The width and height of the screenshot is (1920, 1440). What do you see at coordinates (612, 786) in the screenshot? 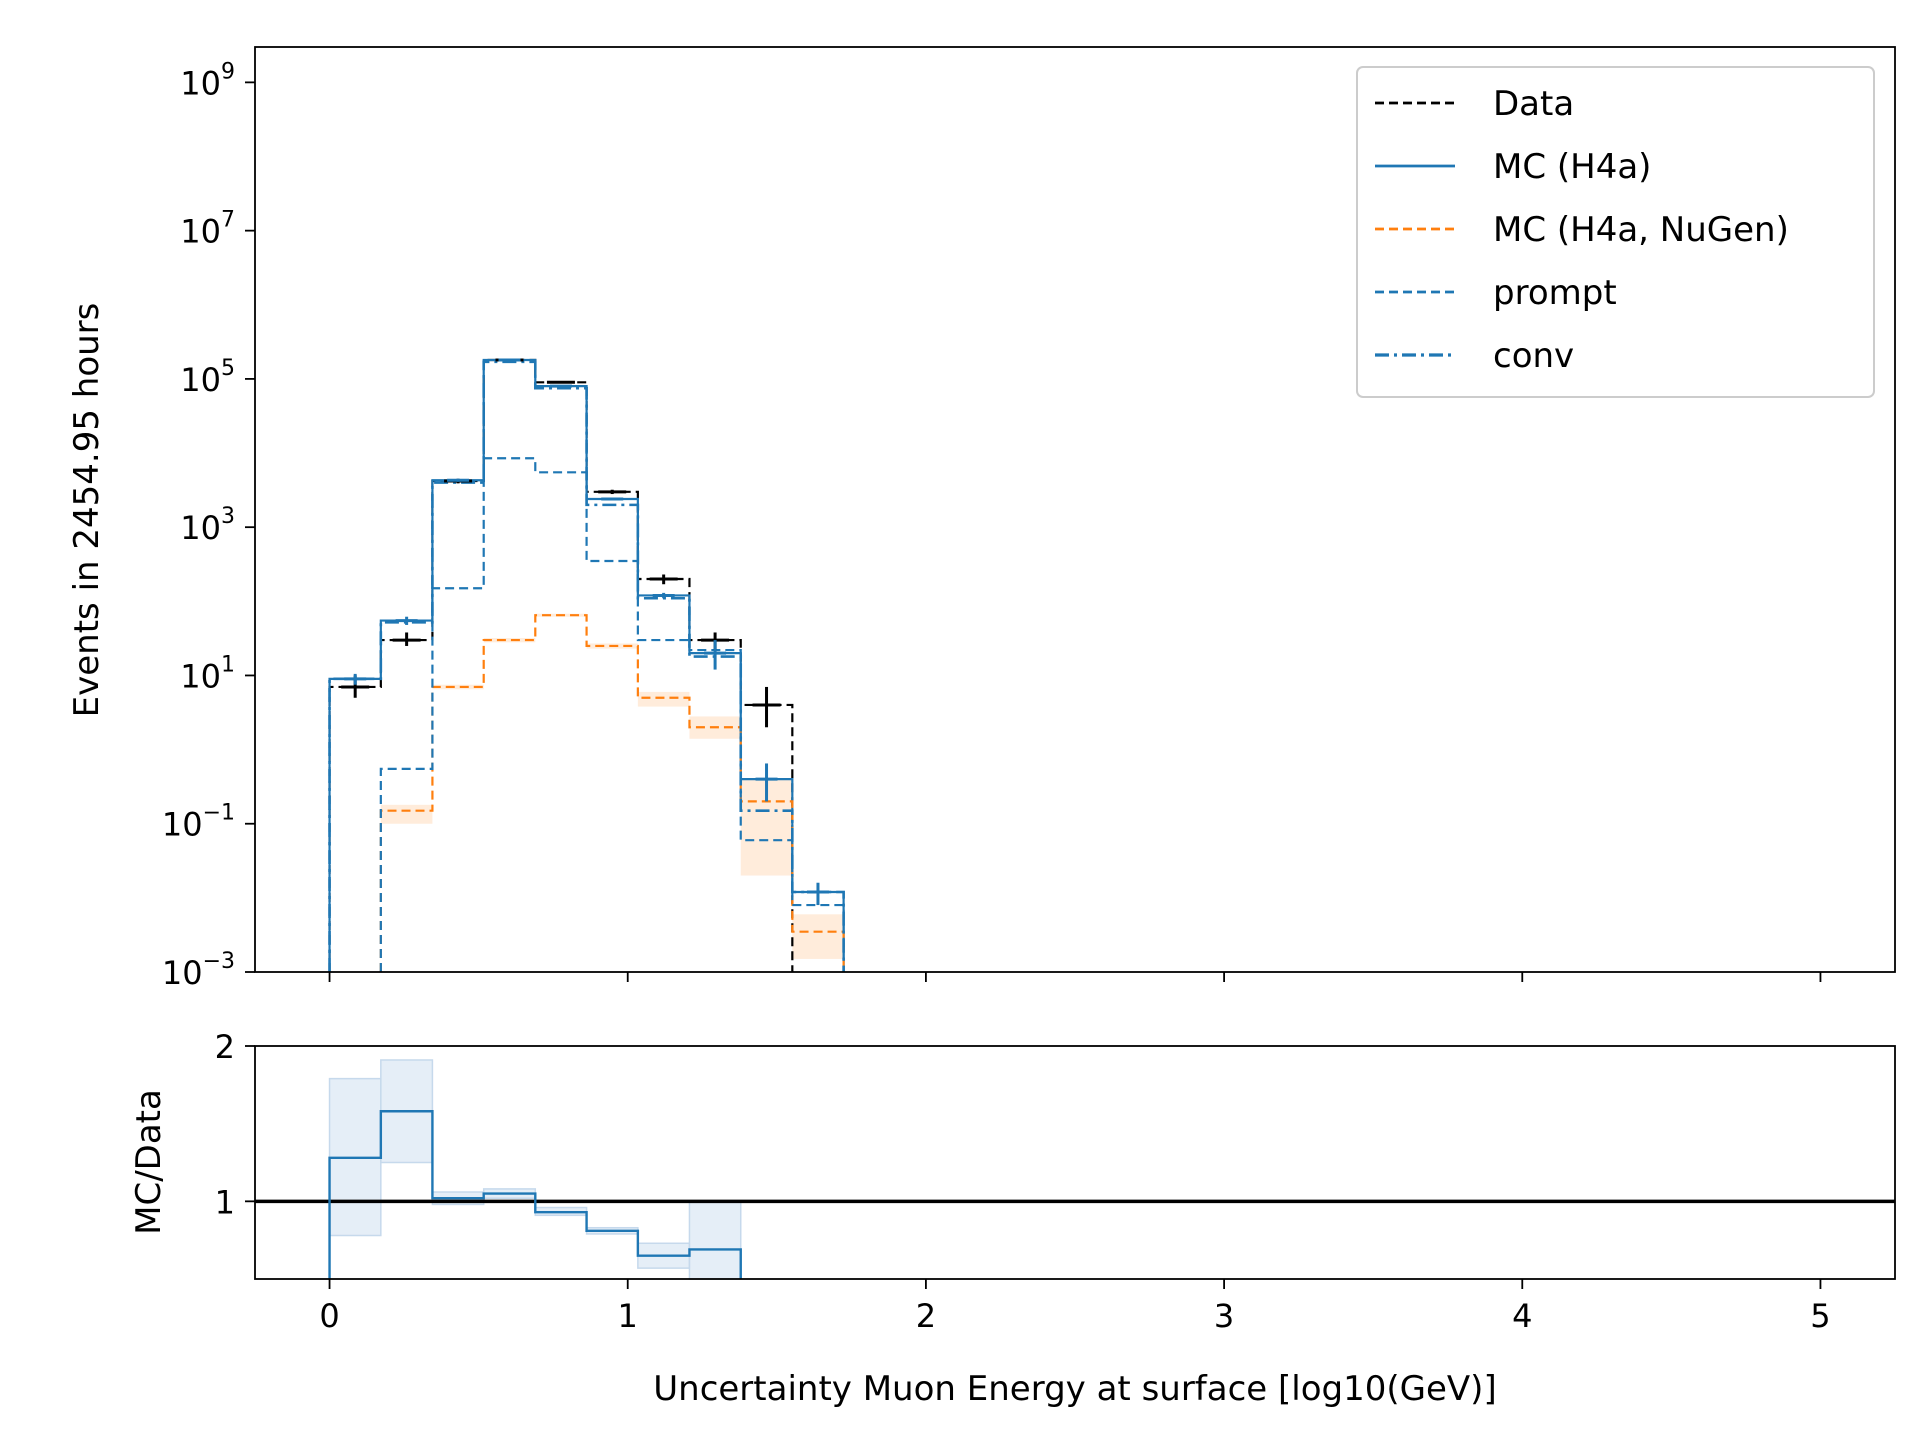
I see `nugen-uncertainty-bands` at bounding box center [612, 786].